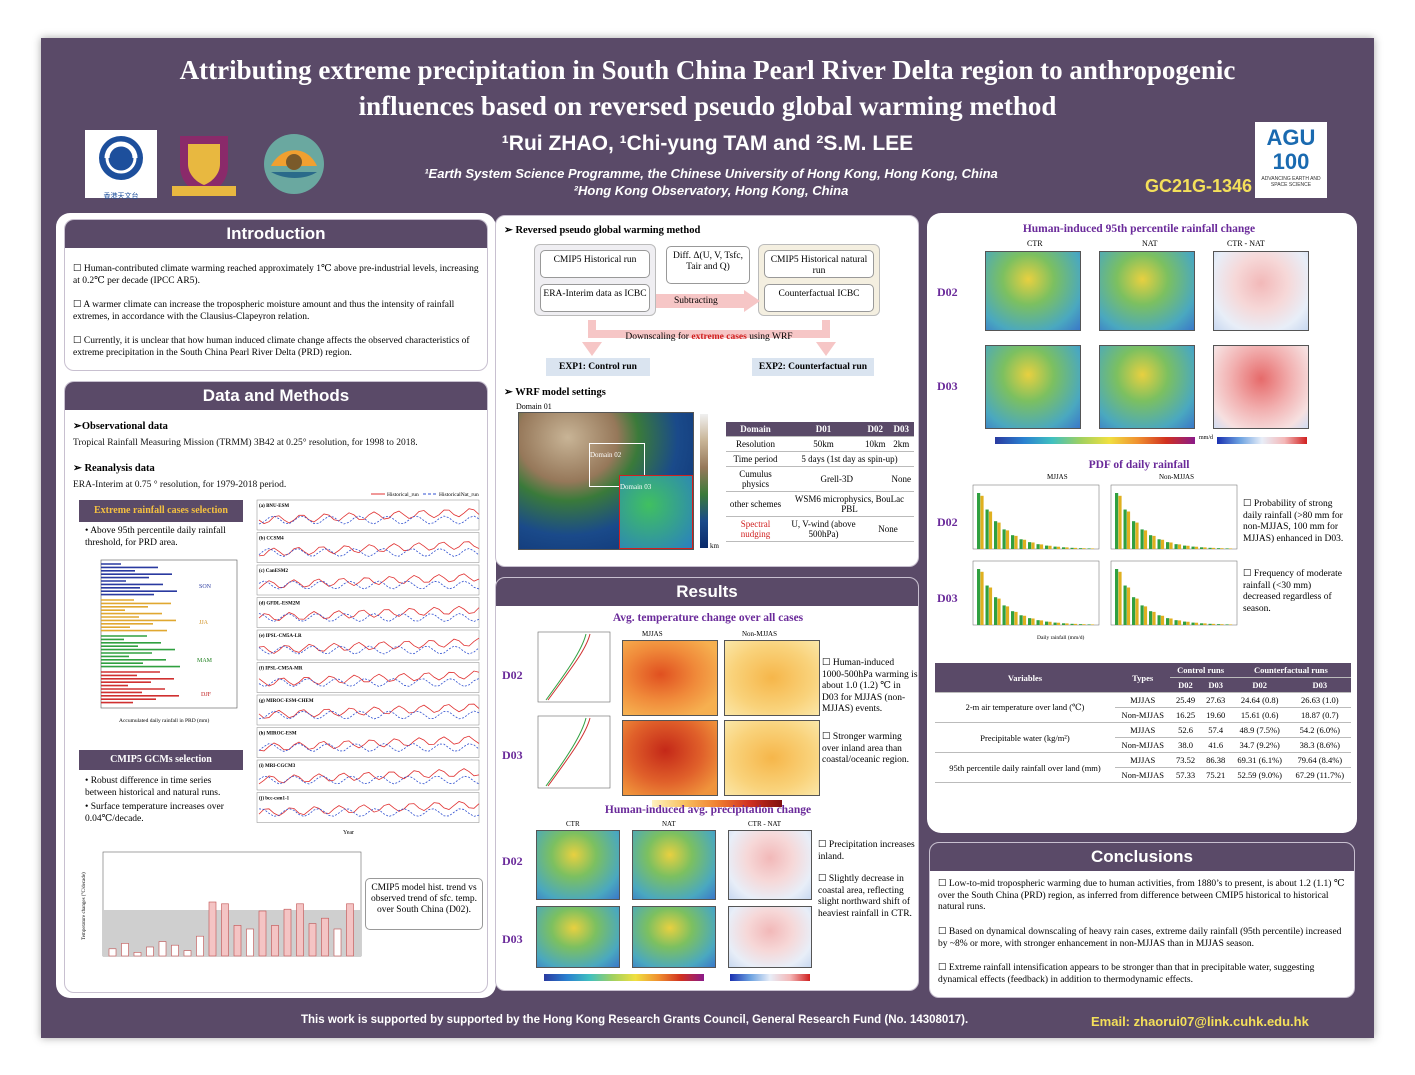 This screenshot has width=1415, height=1075. Describe the element at coordinates (1142, 857) in the screenshot. I see `conclusions-heading: Conclusions` at that location.